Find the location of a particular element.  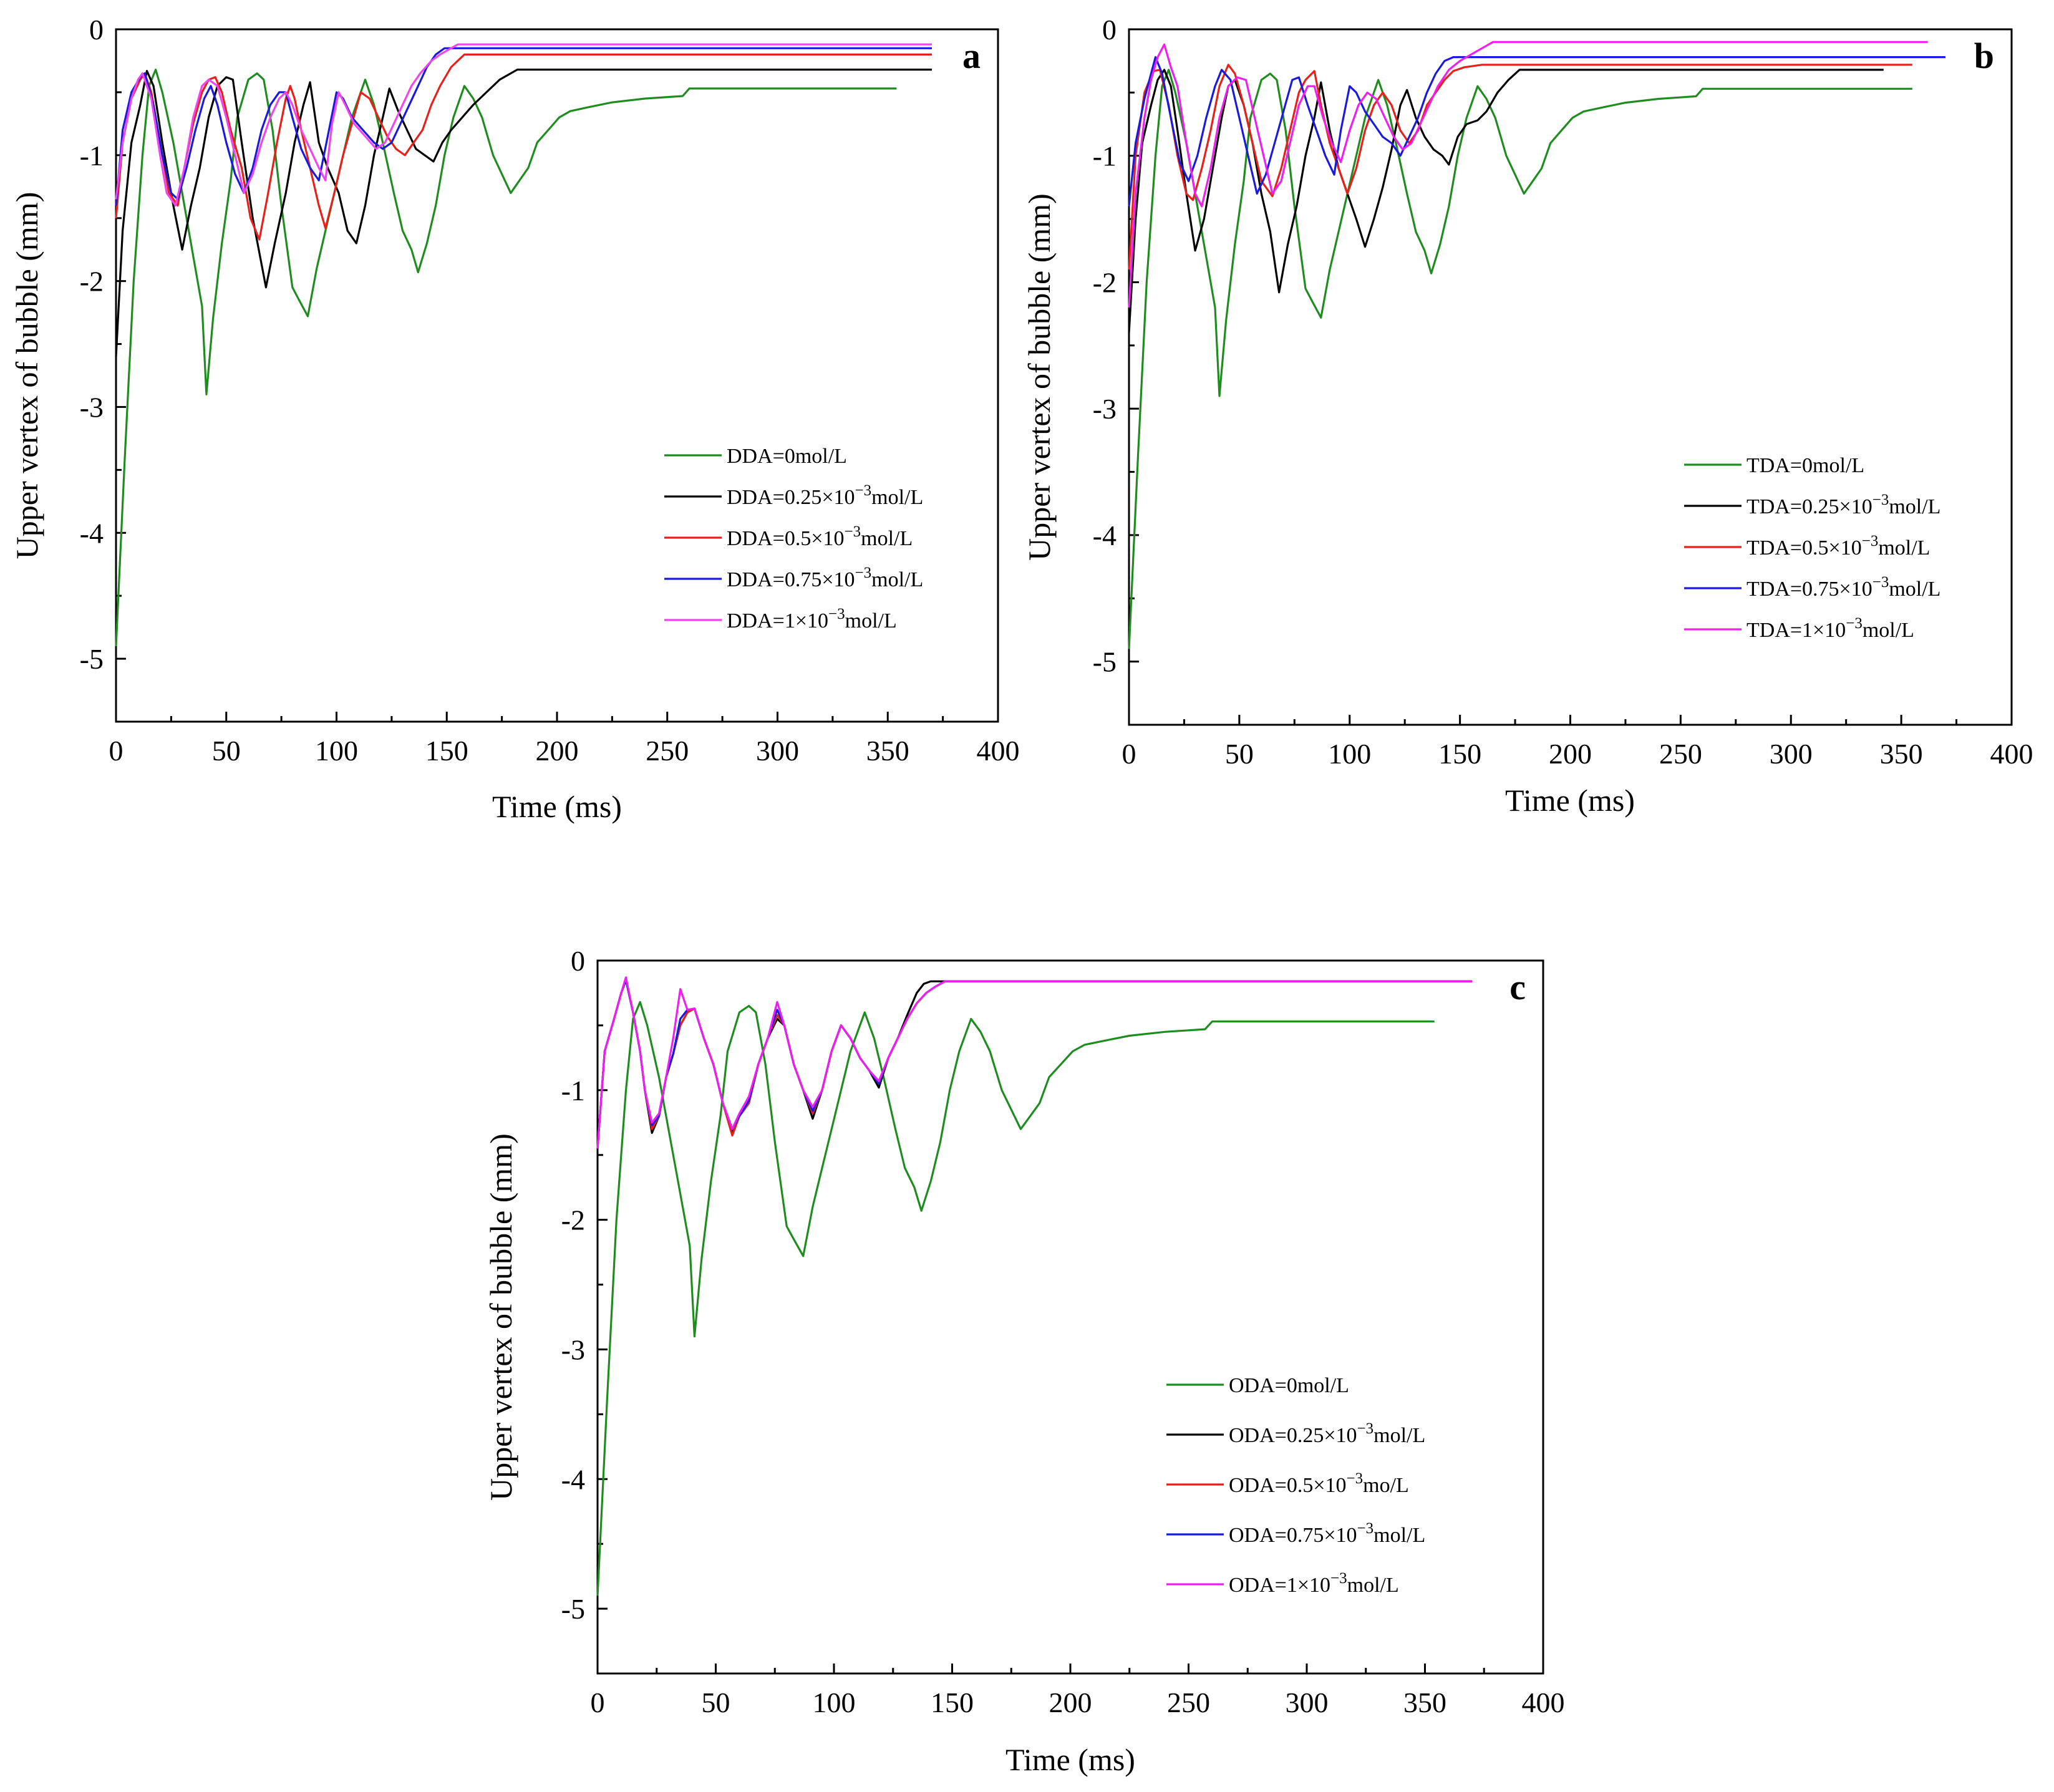

legend-entry: ODA=0.25×10−3mol/L is located at coordinates (1327, 1433).